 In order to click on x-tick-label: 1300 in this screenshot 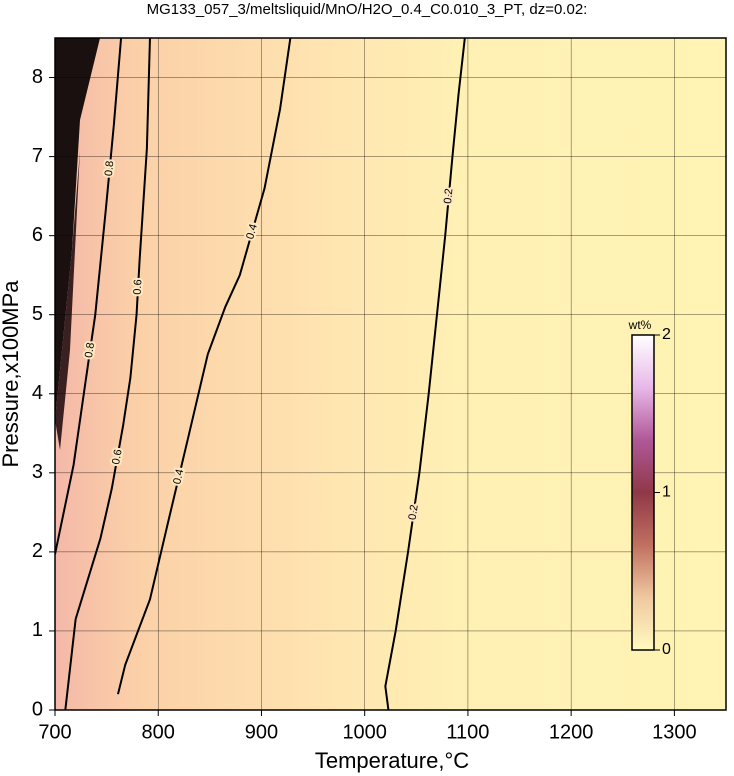, I will do `click(674, 732)`.